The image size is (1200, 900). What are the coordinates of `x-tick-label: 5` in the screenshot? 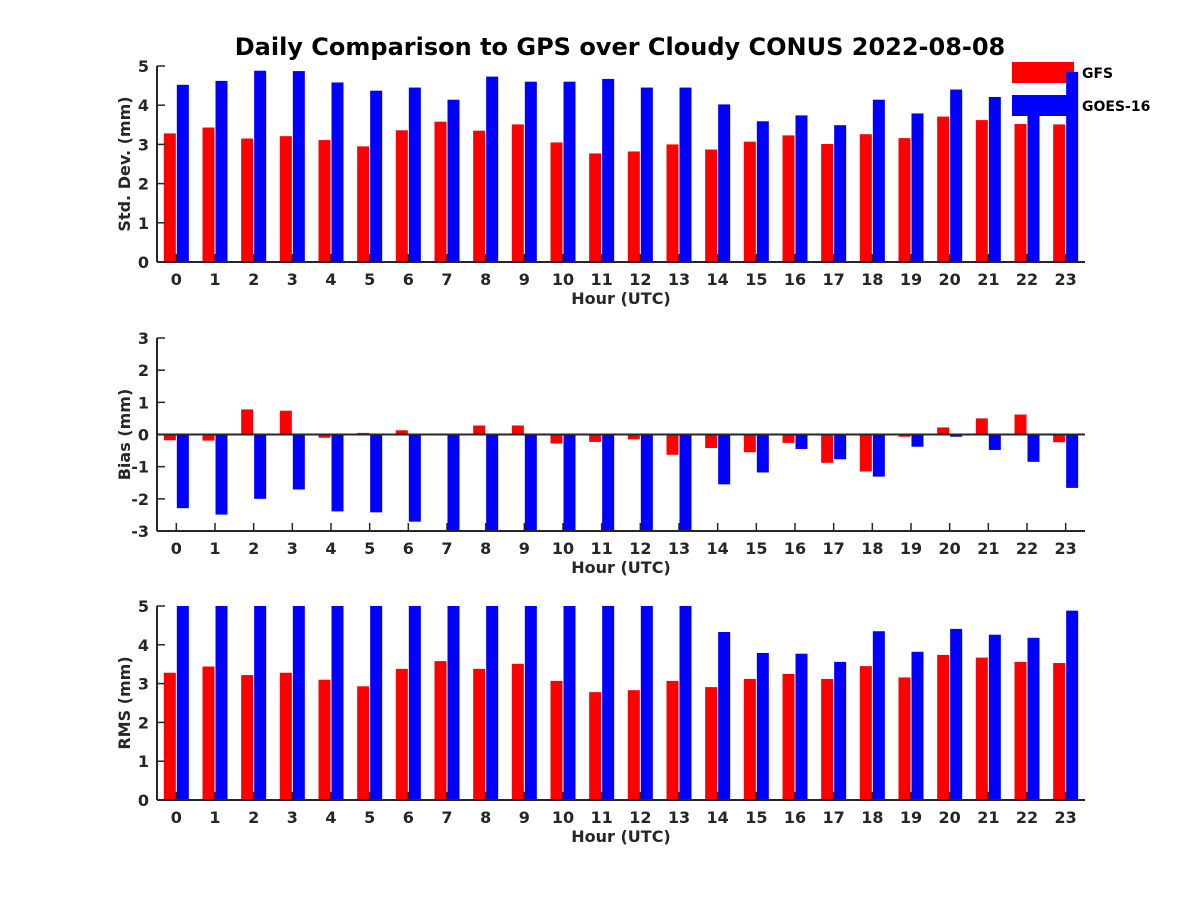 It's located at (369, 279).